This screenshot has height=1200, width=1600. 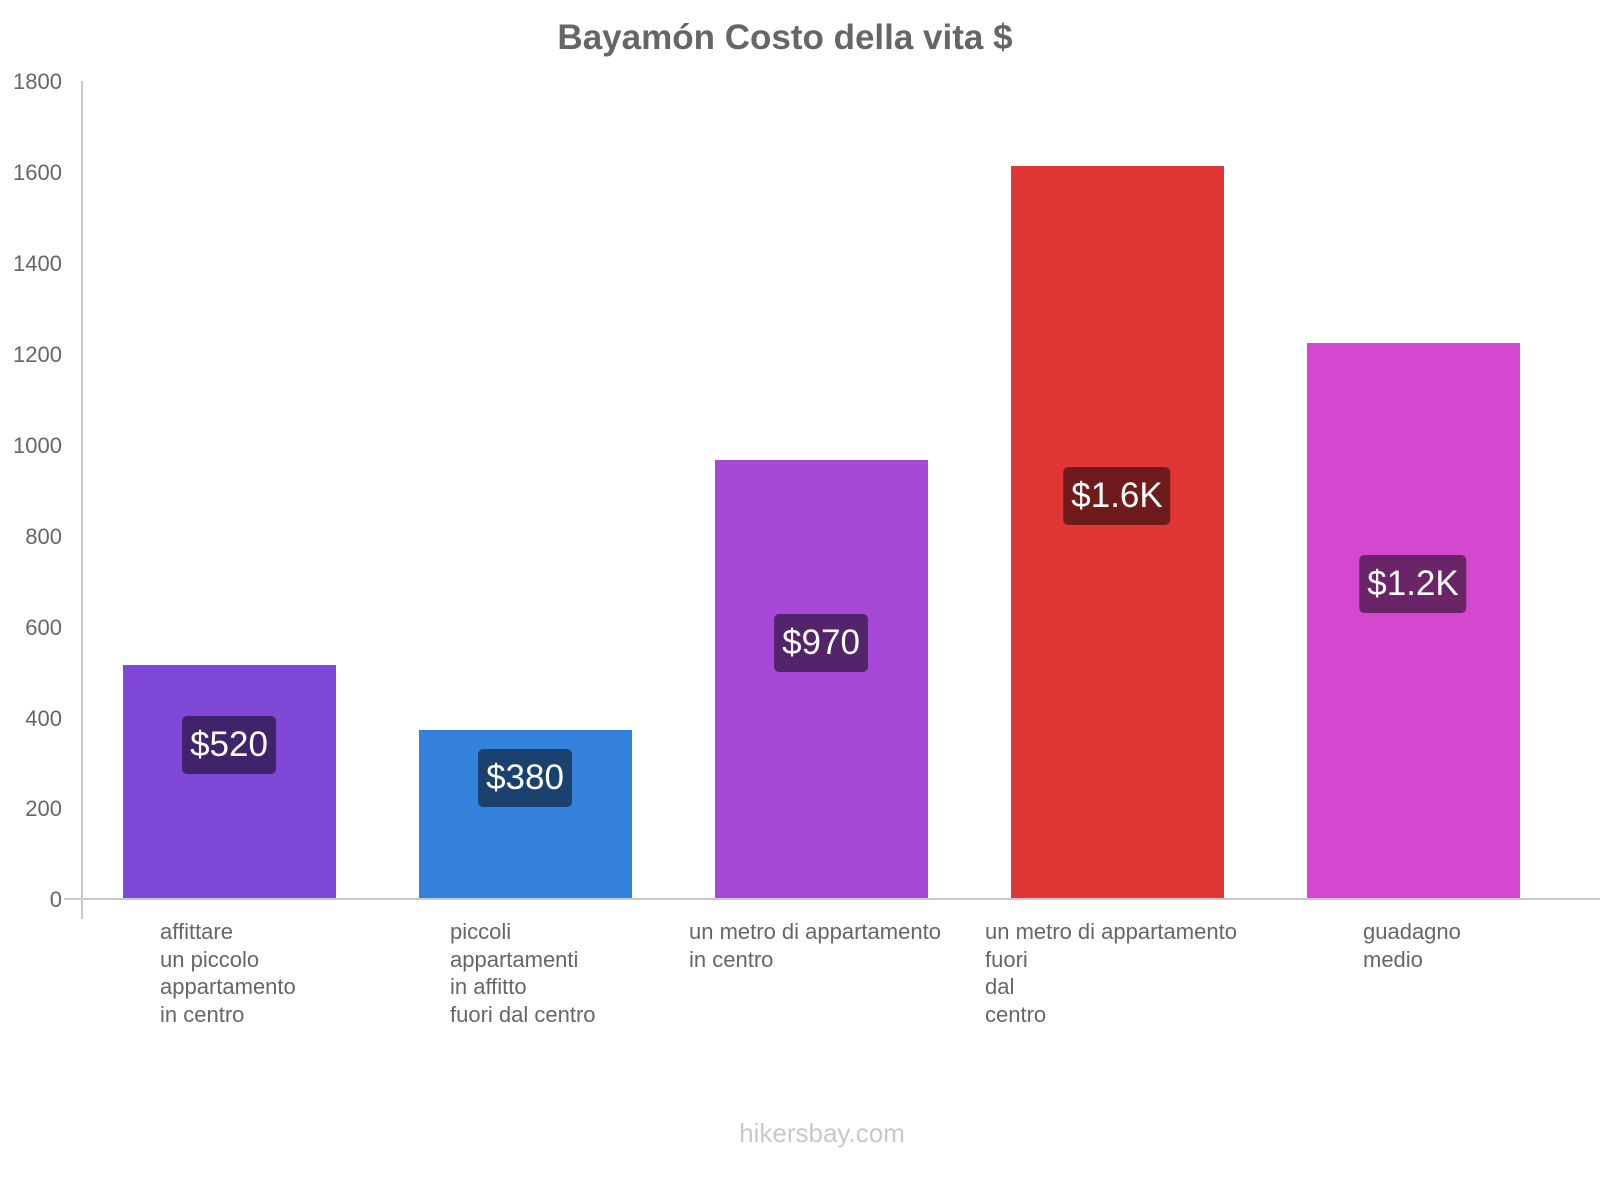 I want to click on value-label: $520, so click(x=229, y=745).